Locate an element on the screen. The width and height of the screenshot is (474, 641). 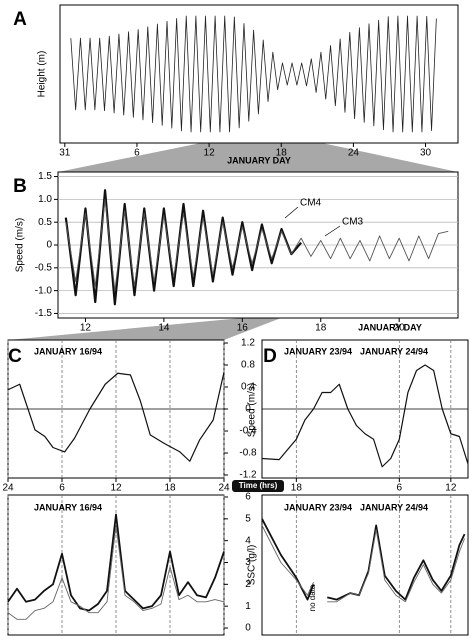
y-tick-label: -1.5 is located at coordinates (44, 313).